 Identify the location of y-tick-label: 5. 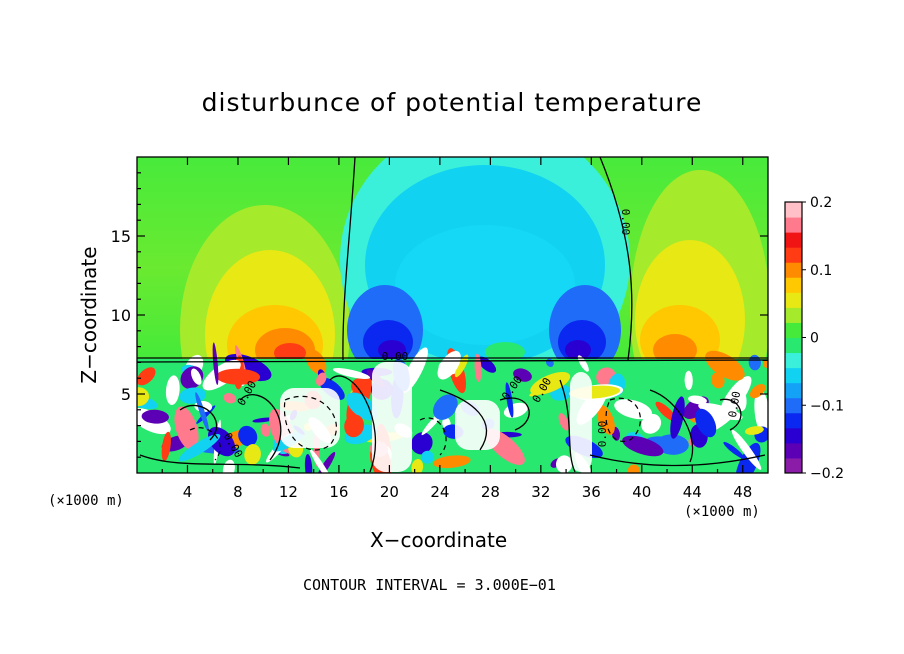
(126, 394).